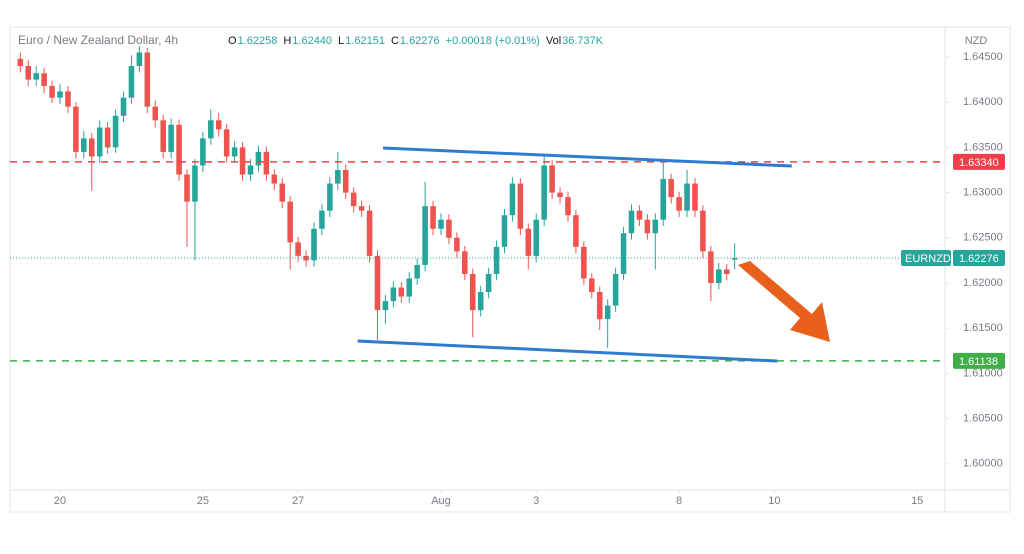  Describe the element at coordinates (536, 501) in the screenshot. I see `x-tick-label: 3` at that location.